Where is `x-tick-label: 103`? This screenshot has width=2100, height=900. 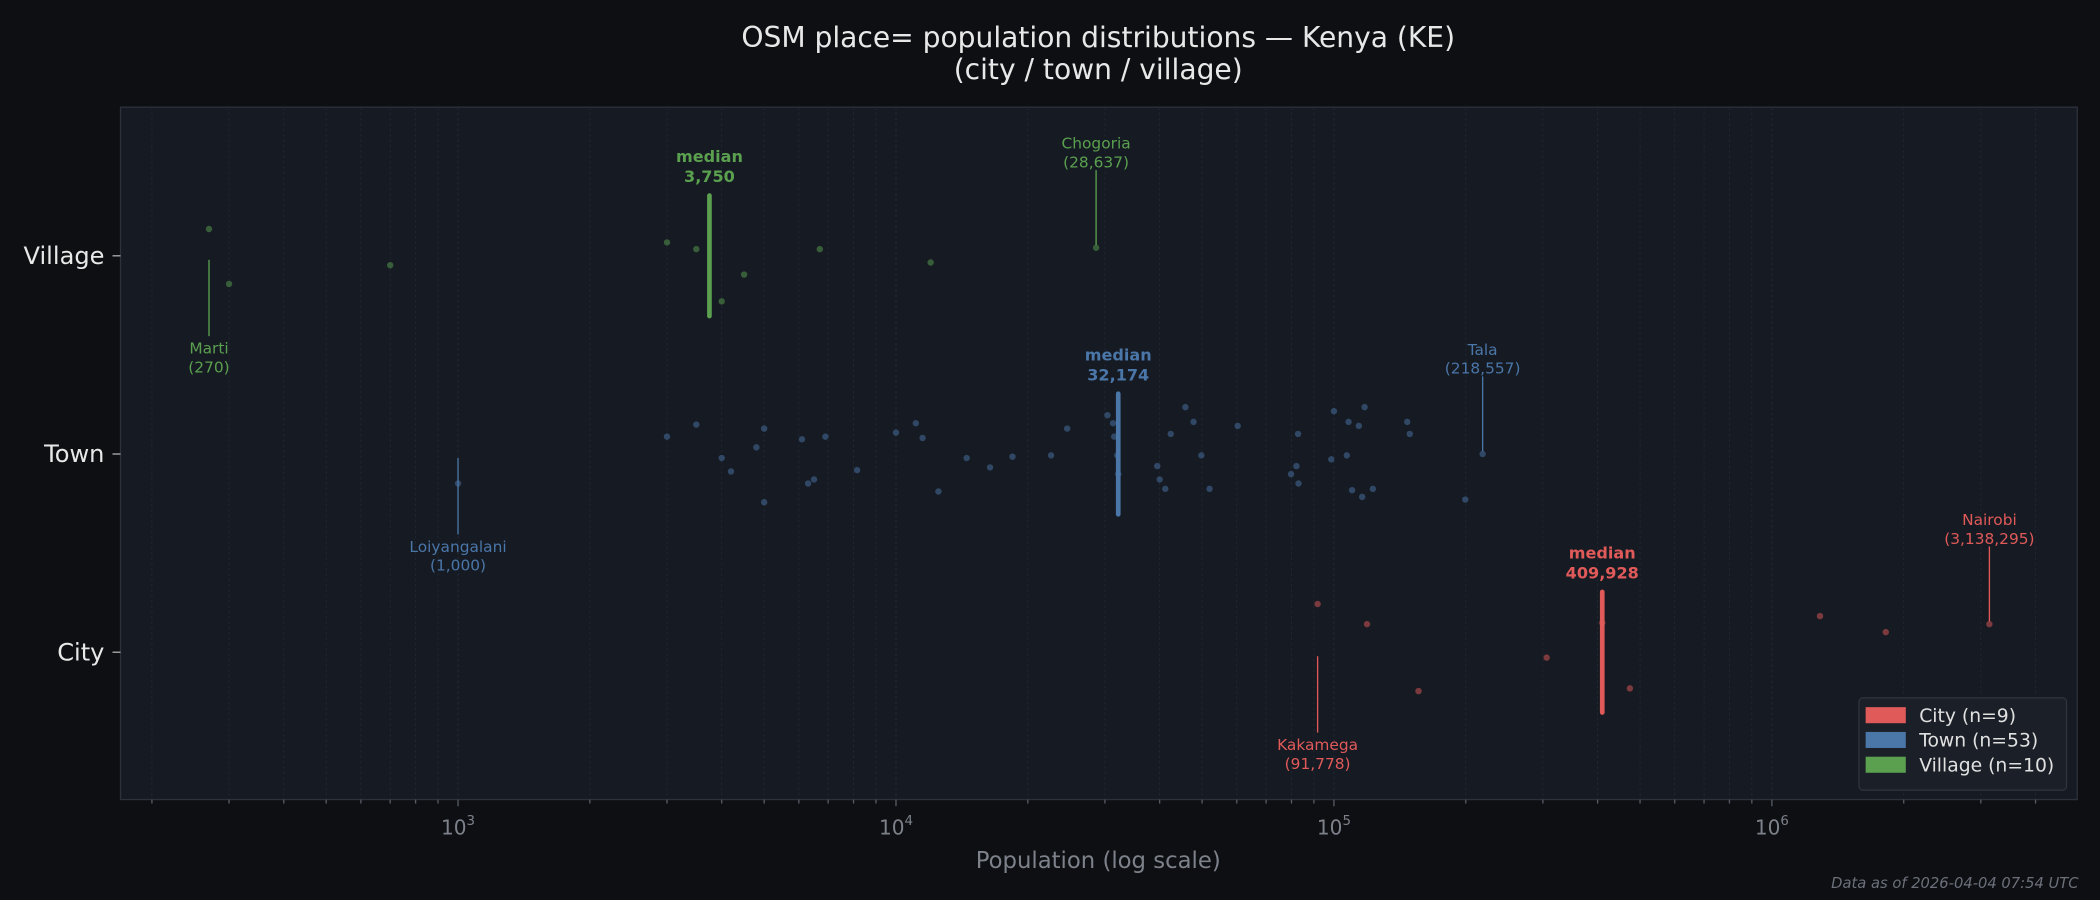 x-tick-label: 103 is located at coordinates (458, 826).